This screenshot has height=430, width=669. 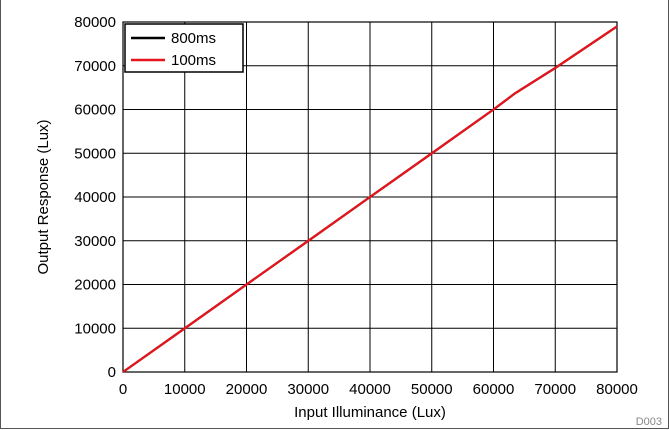 What do you see at coordinates (370, 389) in the screenshot?
I see `x-tick-label: 40000` at bounding box center [370, 389].